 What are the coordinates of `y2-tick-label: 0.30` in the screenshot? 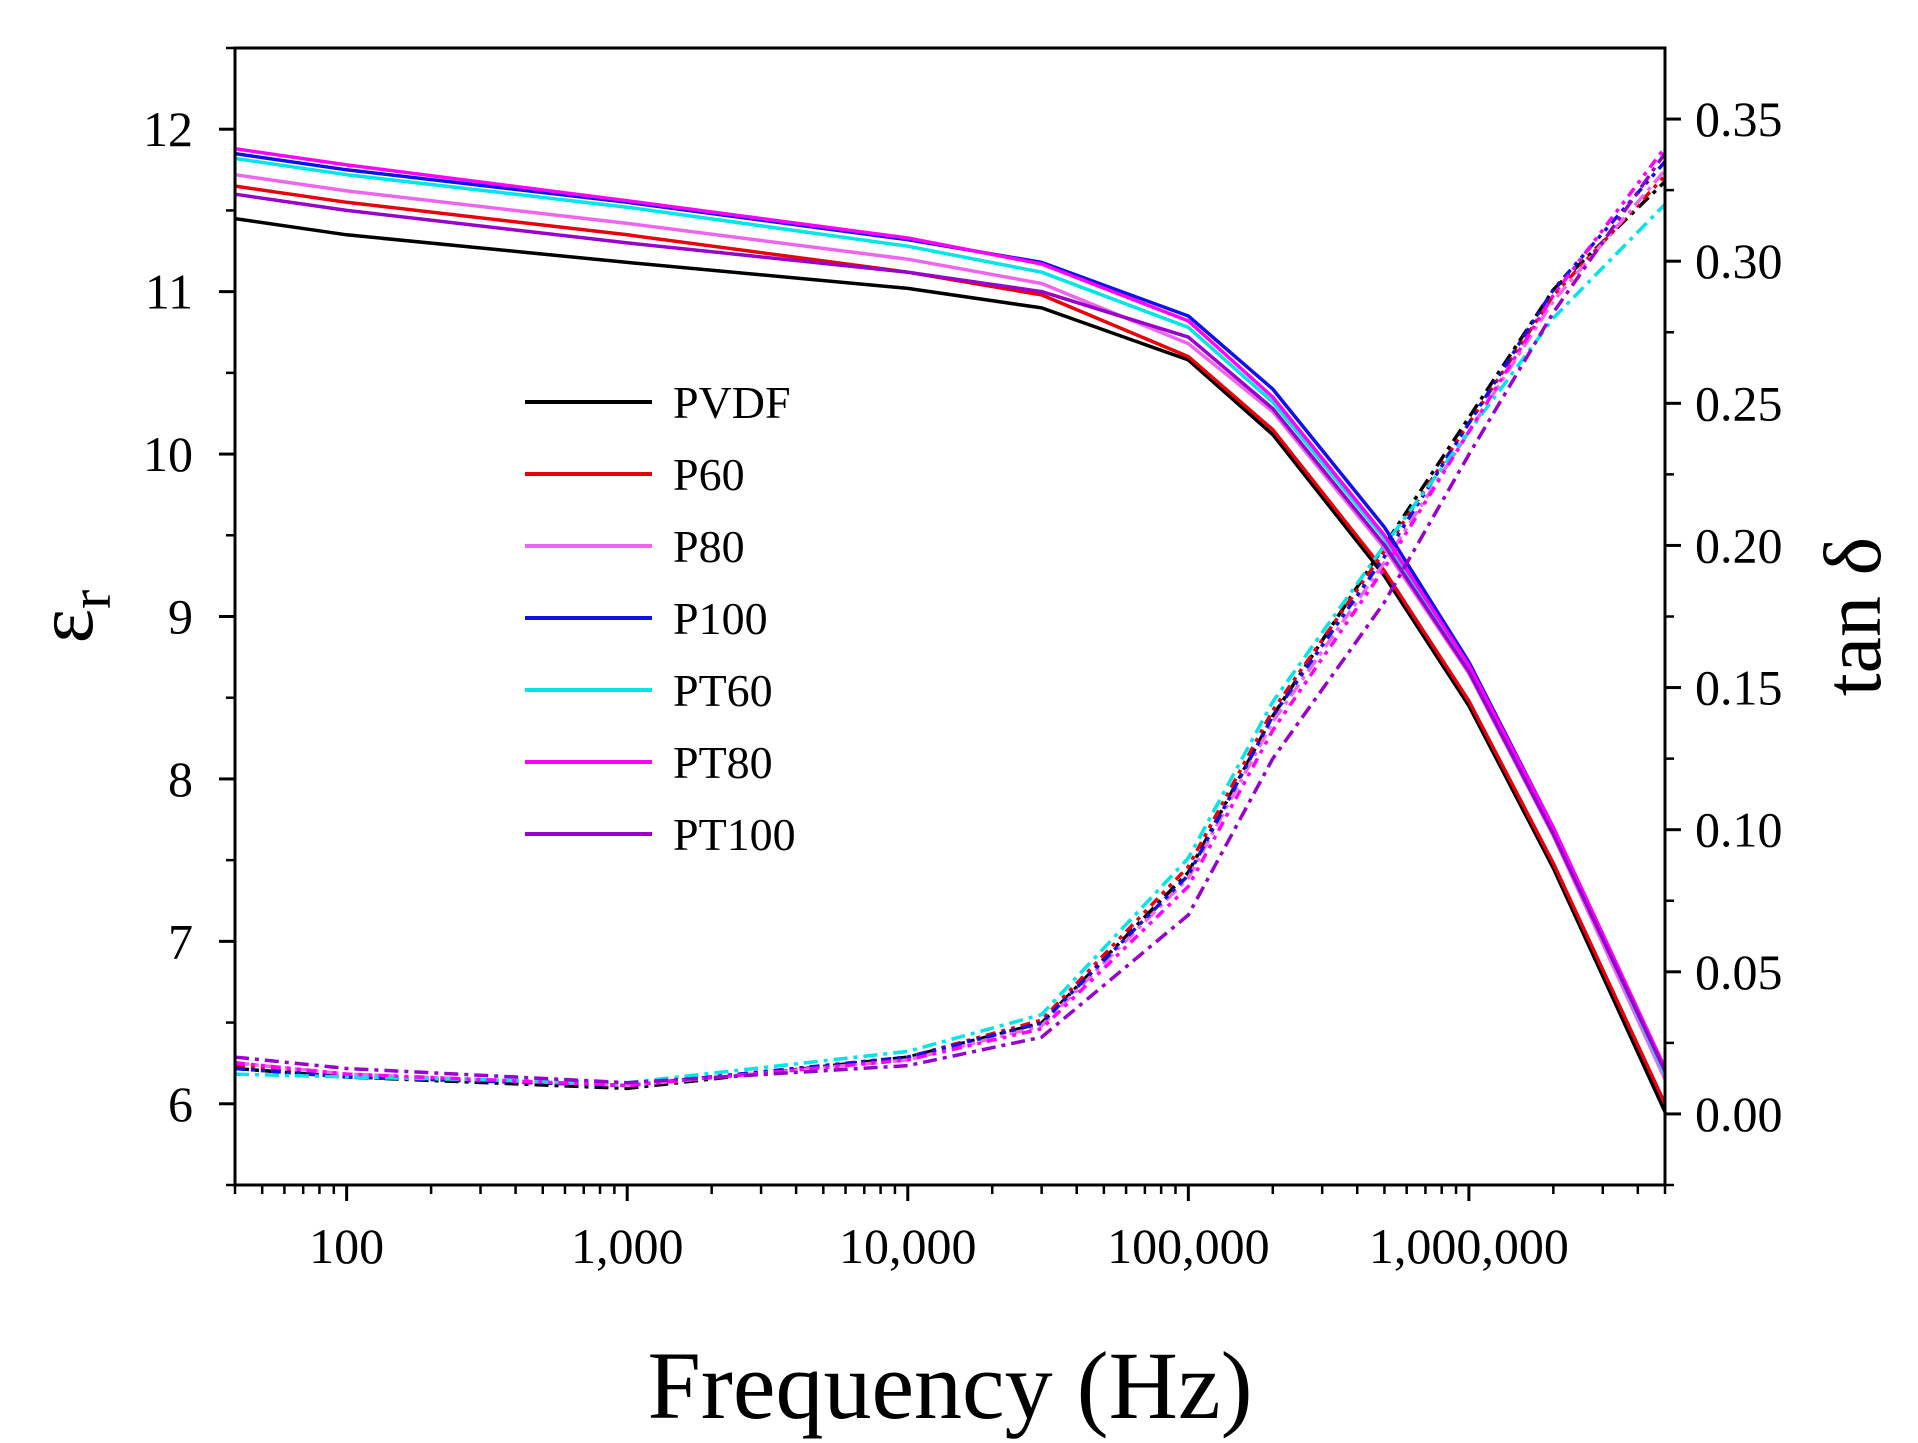 It's located at (1739, 261).